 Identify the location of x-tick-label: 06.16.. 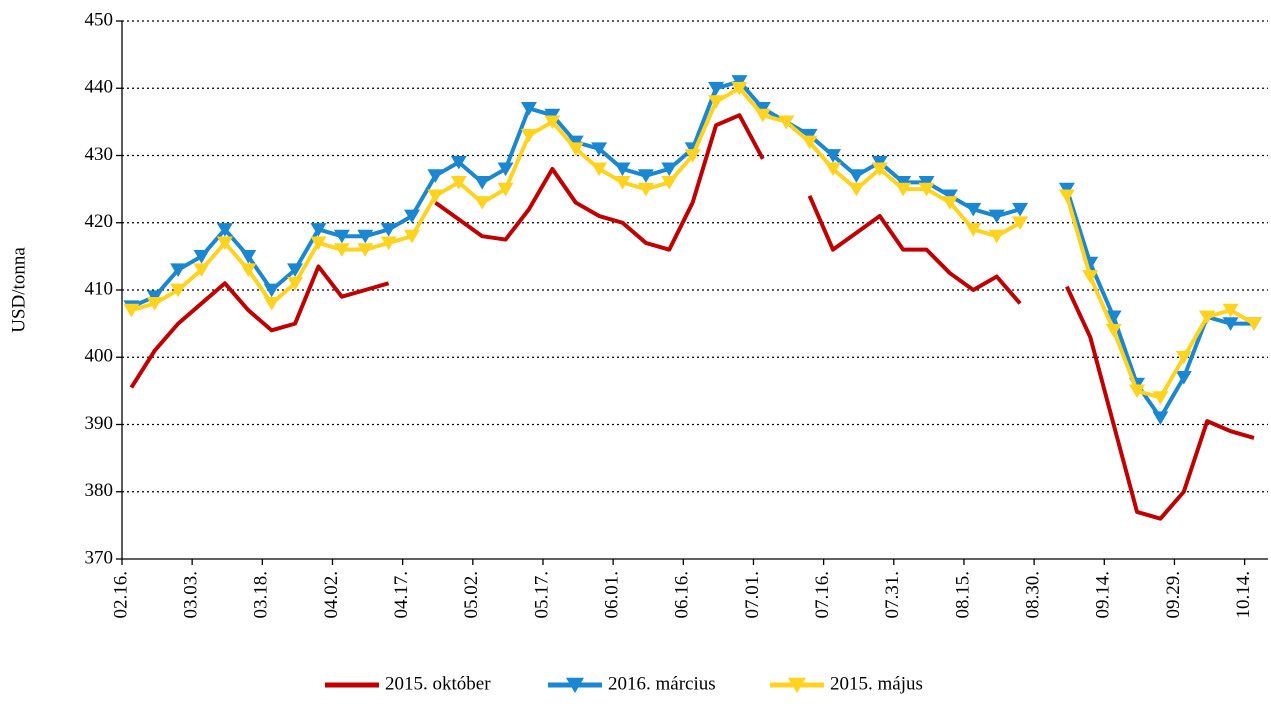
(682, 595).